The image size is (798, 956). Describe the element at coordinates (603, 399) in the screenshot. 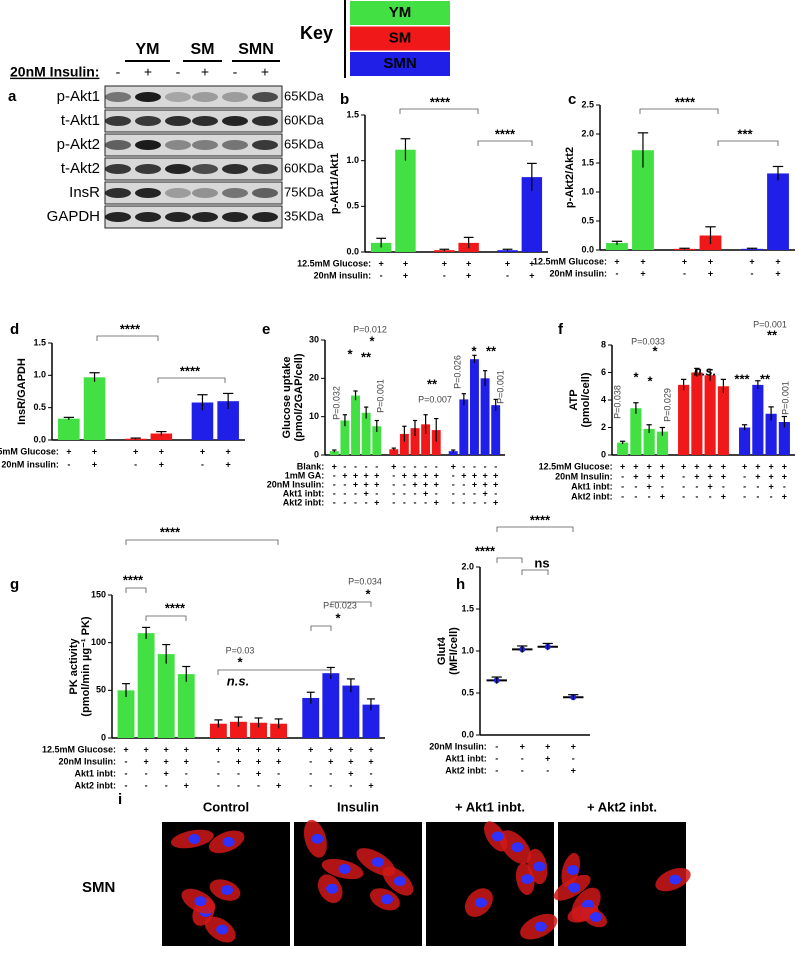

I see `y-tick-label: 4` at that location.